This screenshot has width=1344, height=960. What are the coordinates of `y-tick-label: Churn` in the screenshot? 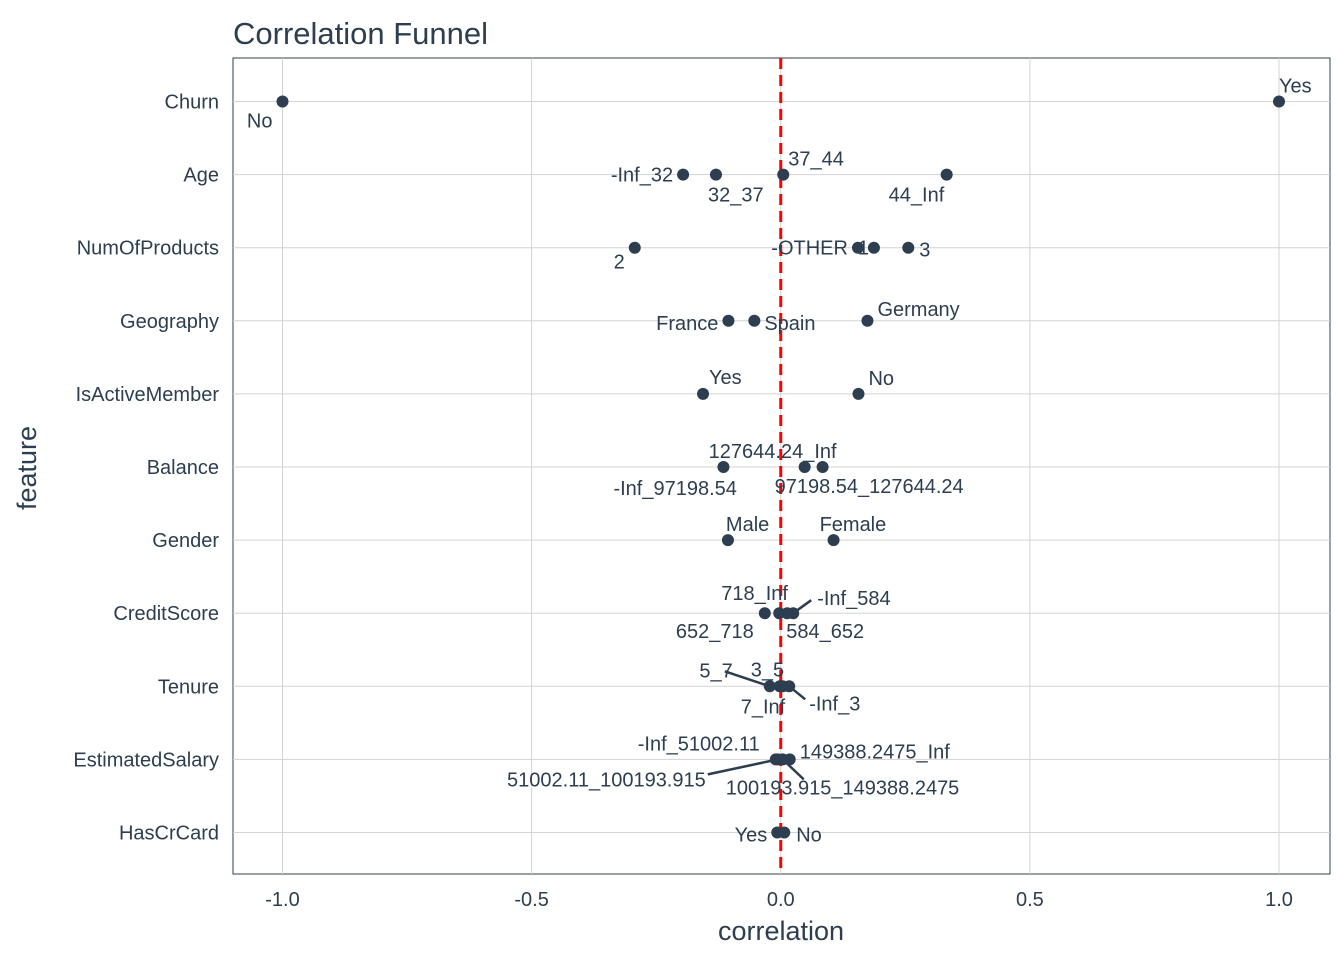 It's located at (192, 103).